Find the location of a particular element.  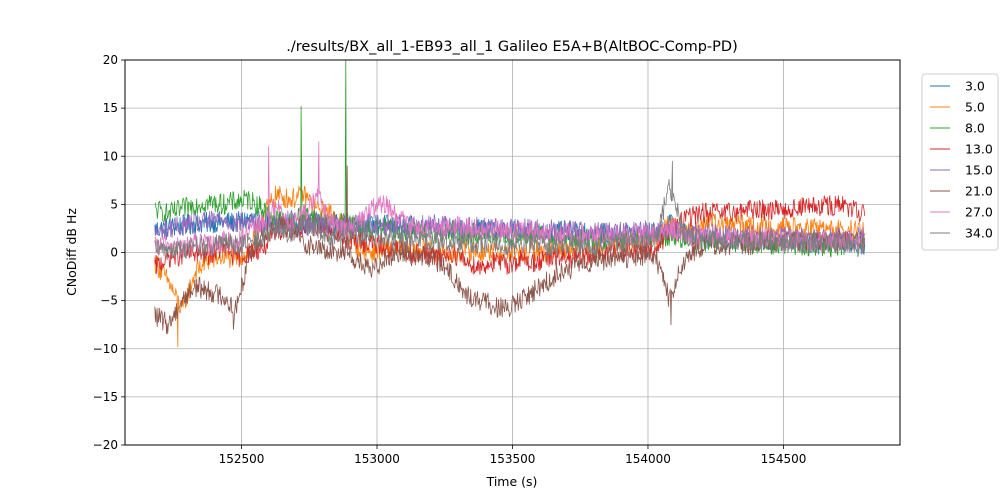

legend-label: 8.0 is located at coordinates (975, 128).